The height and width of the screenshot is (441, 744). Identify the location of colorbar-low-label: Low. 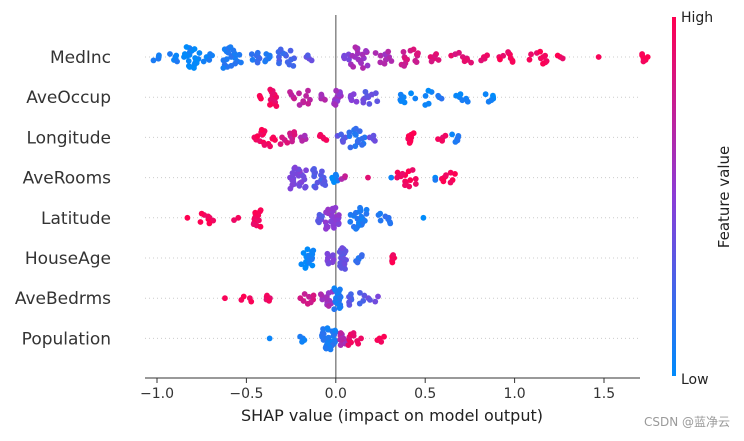
(695, 380).